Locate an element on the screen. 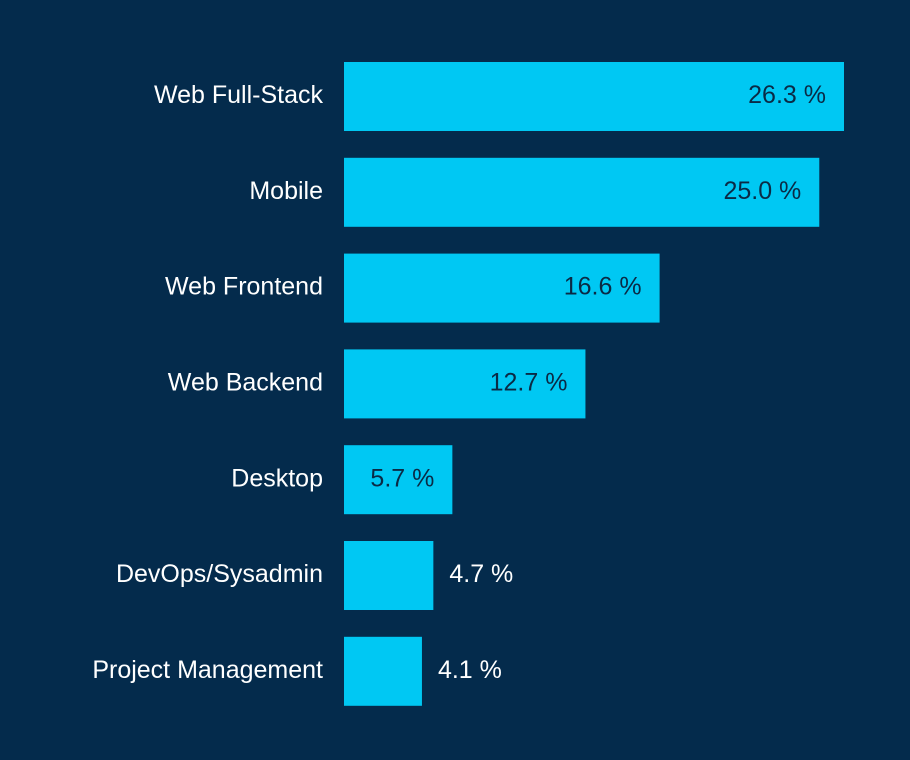  value-label: 25.0 % is located at coordinates (762, 191).